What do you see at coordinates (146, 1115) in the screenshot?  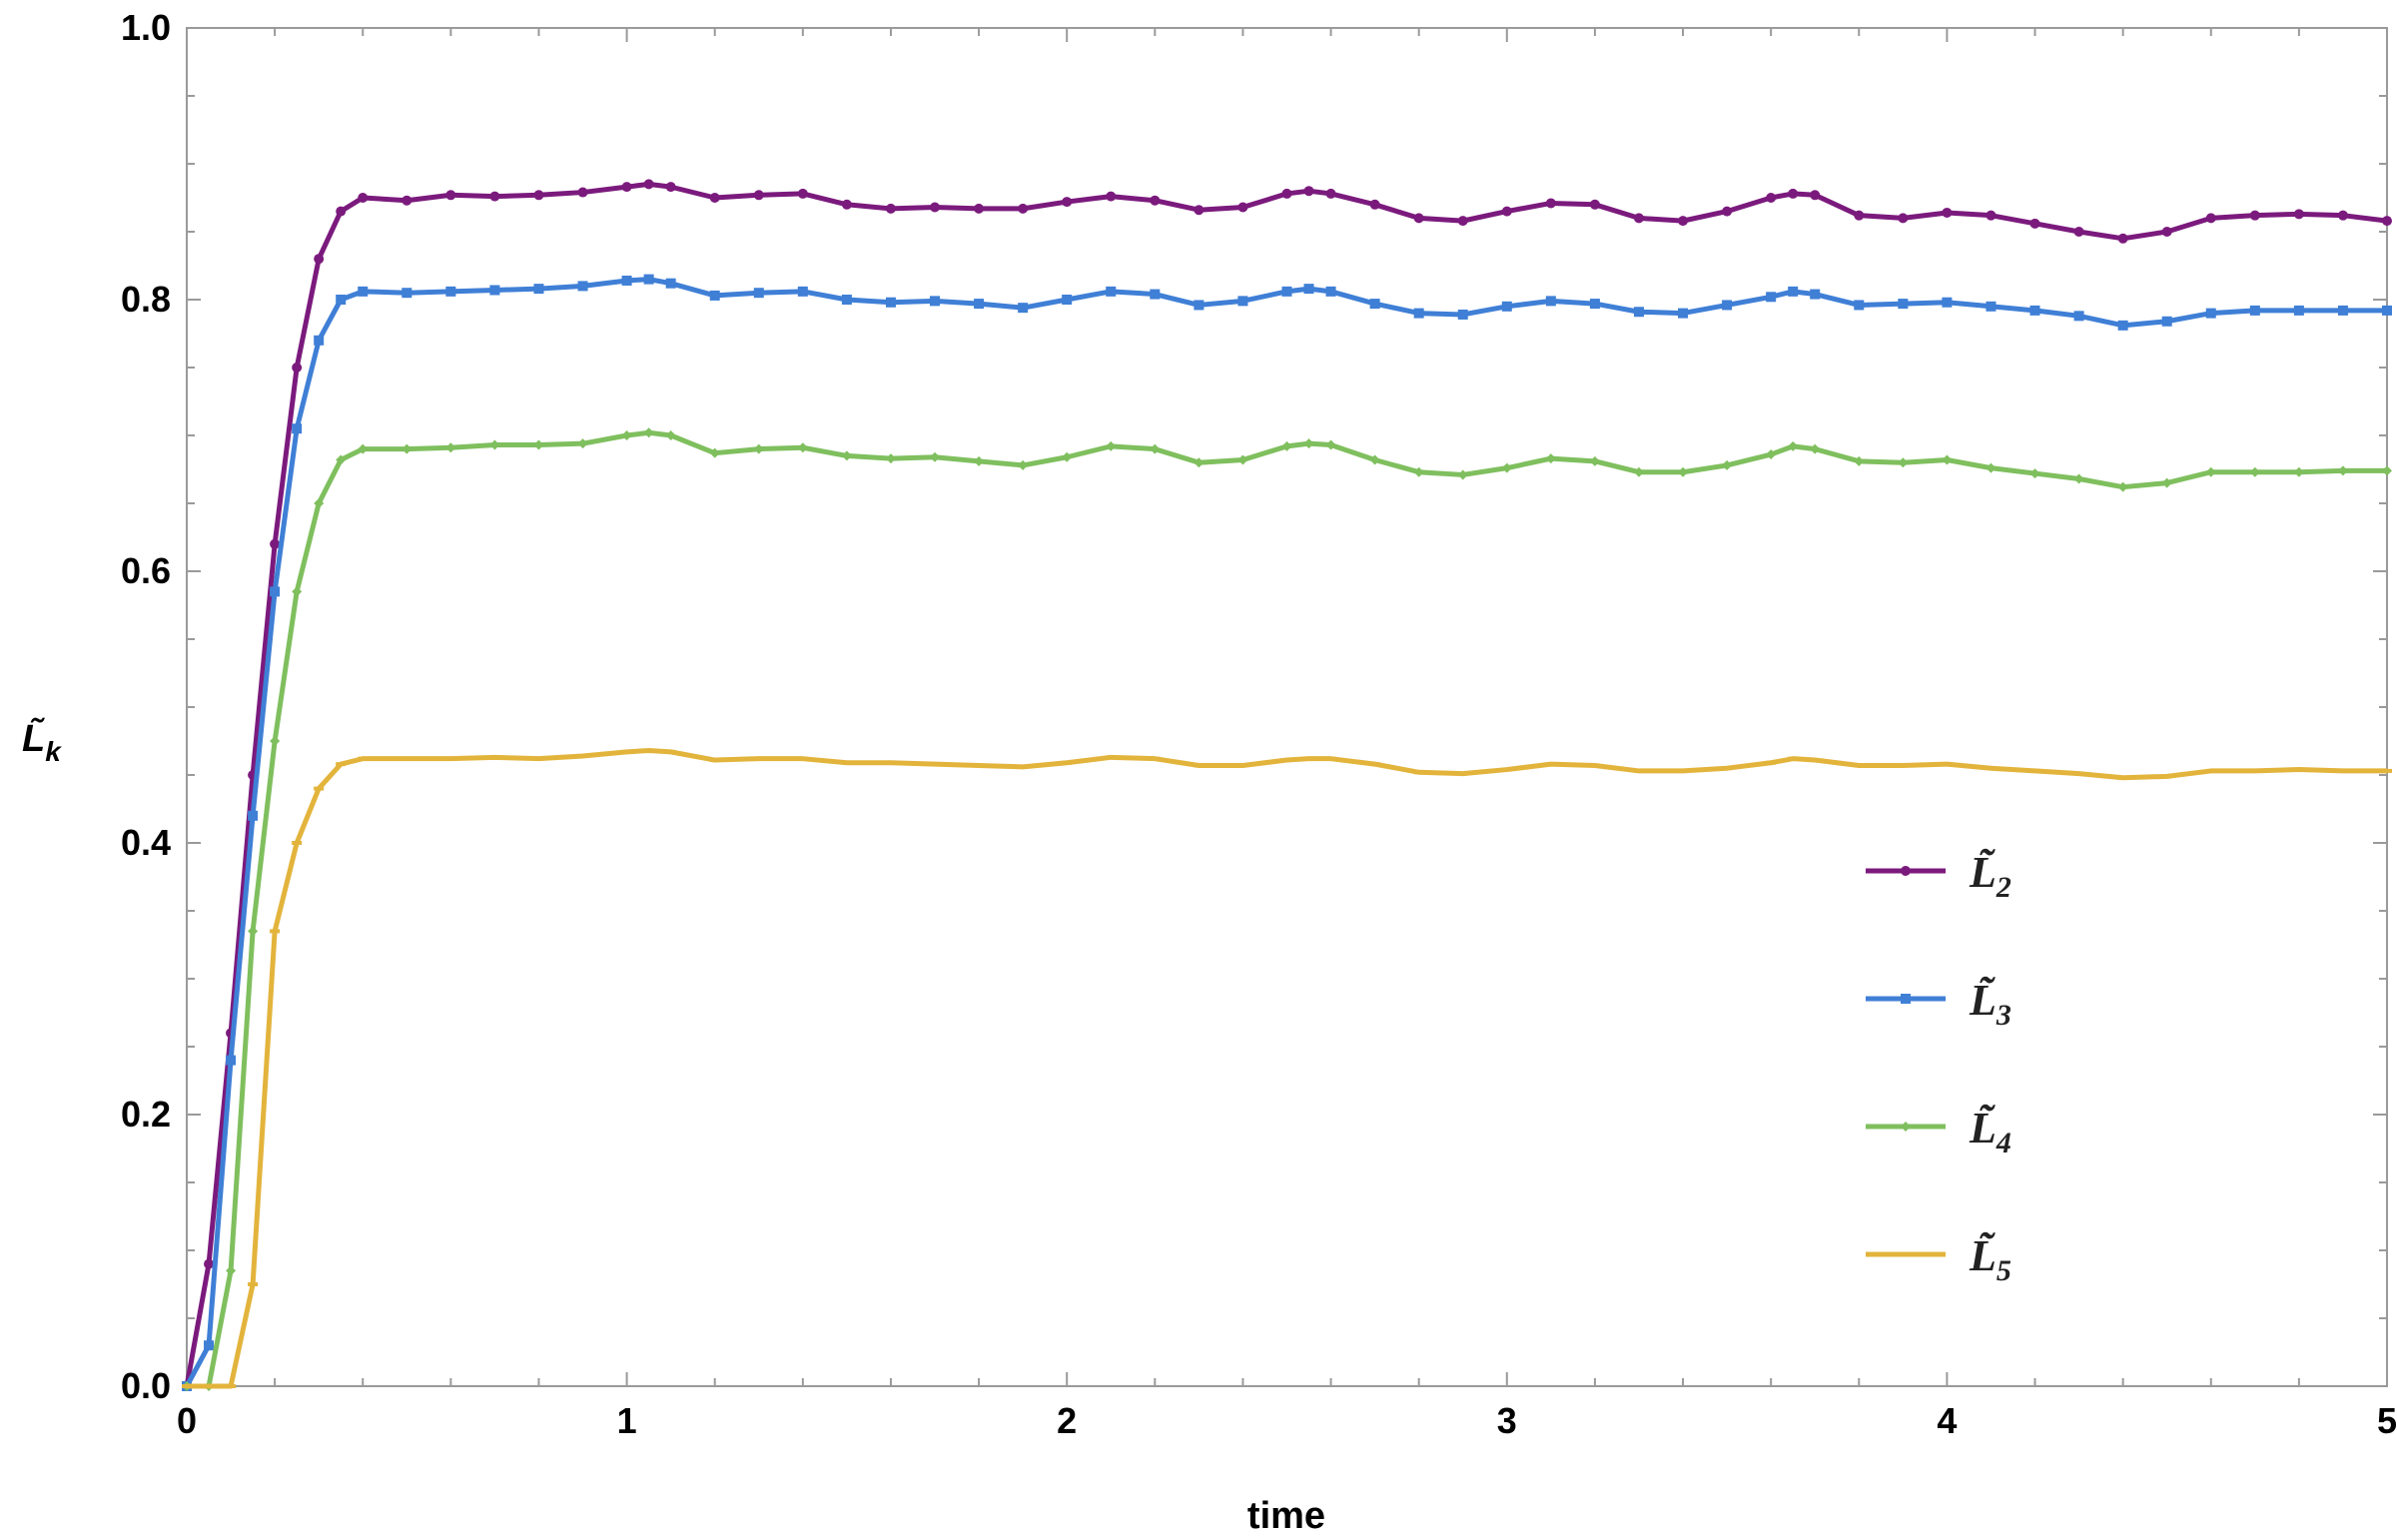 I see `y-tick-label: 0.2` at bounding box center [146, 1115].